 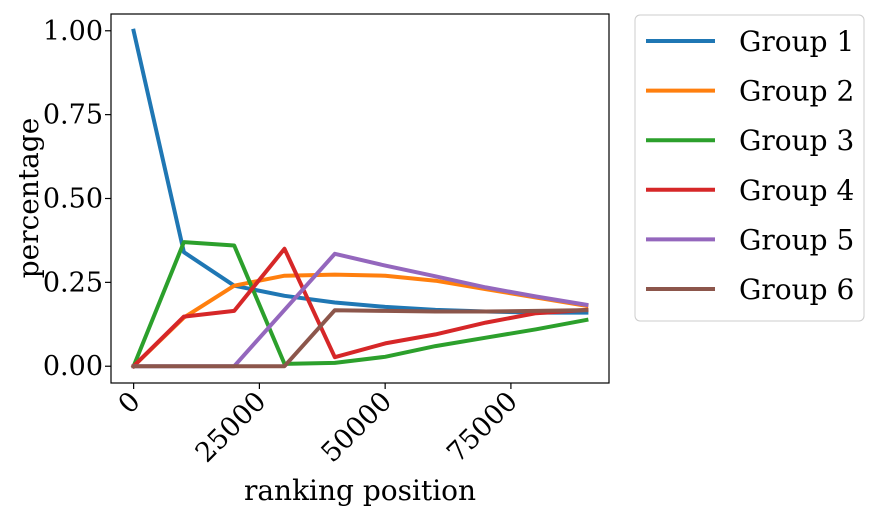 I want to click on y-axis: 0.00 0.25 0.50 0.75 1.00, so click(x=77, y=199).